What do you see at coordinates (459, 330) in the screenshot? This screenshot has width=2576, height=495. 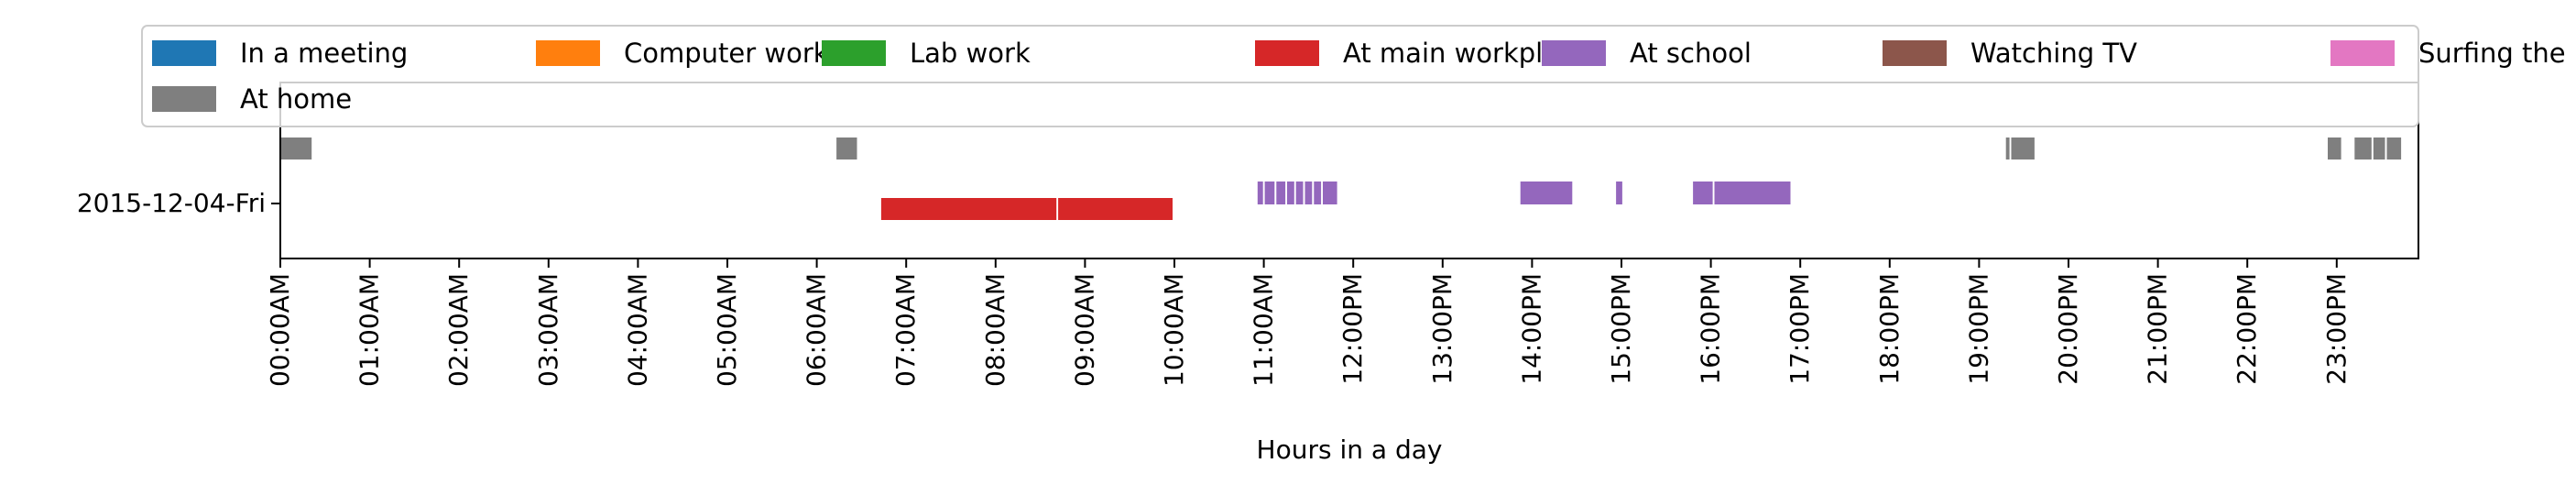 I see `x-tick-label: 02:00AM` at bounding box center [459, 330].